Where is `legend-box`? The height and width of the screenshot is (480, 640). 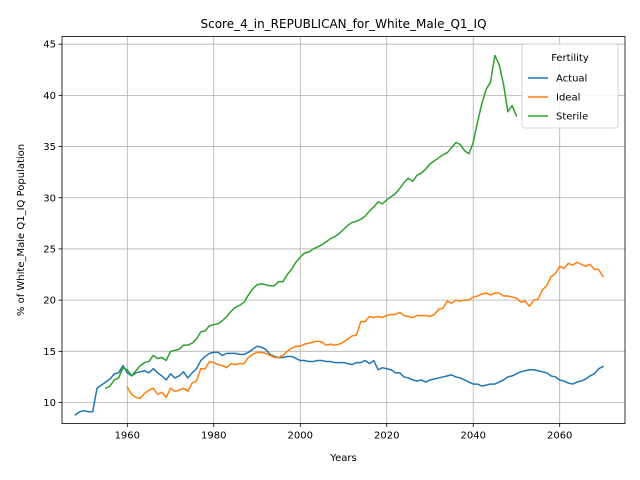 legend-box is located at coordinates (570, 86).